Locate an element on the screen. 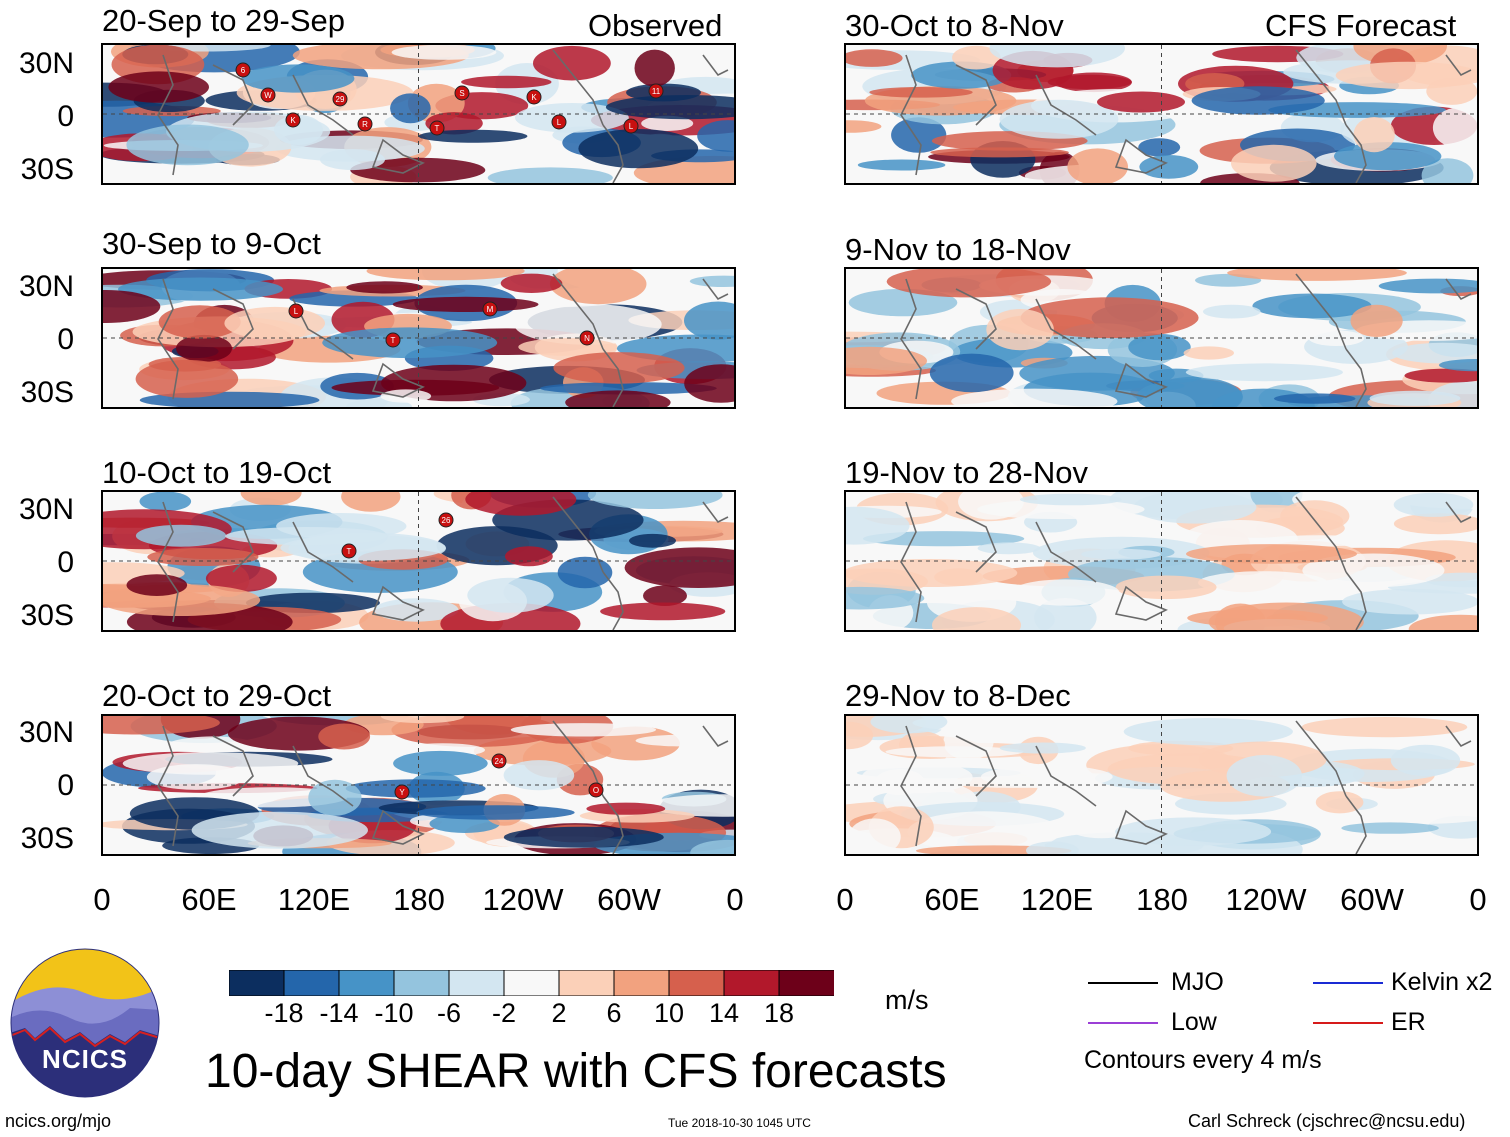  storm-label: 24 is located at coordinates (499, 761).